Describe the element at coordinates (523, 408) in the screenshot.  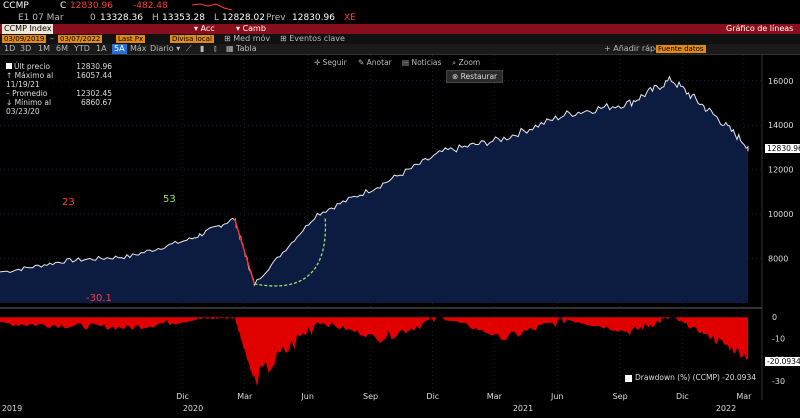
I see `year-tick-label: 2021` at that location.